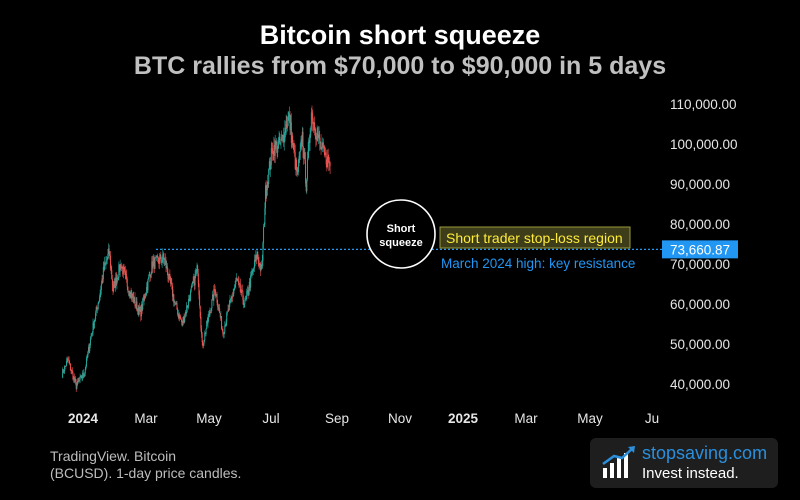 This screenshot has width=800, height=500. I want to click on short-squeeze-circle, so click(401, 234).